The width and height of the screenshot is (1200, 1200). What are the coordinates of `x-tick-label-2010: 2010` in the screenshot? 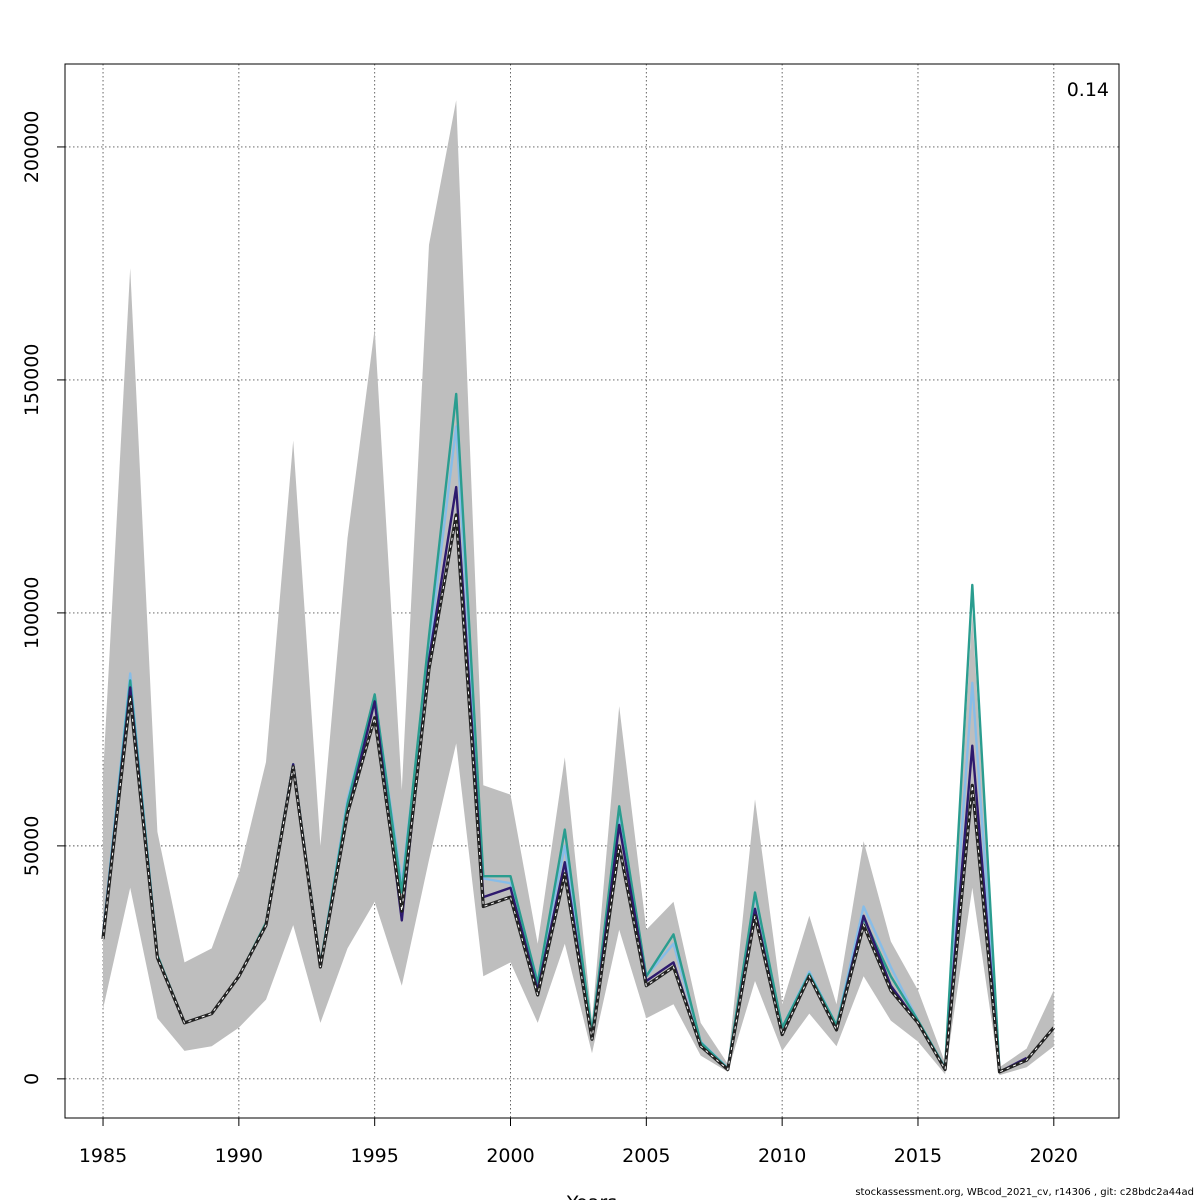 It's located at (782, 1156).